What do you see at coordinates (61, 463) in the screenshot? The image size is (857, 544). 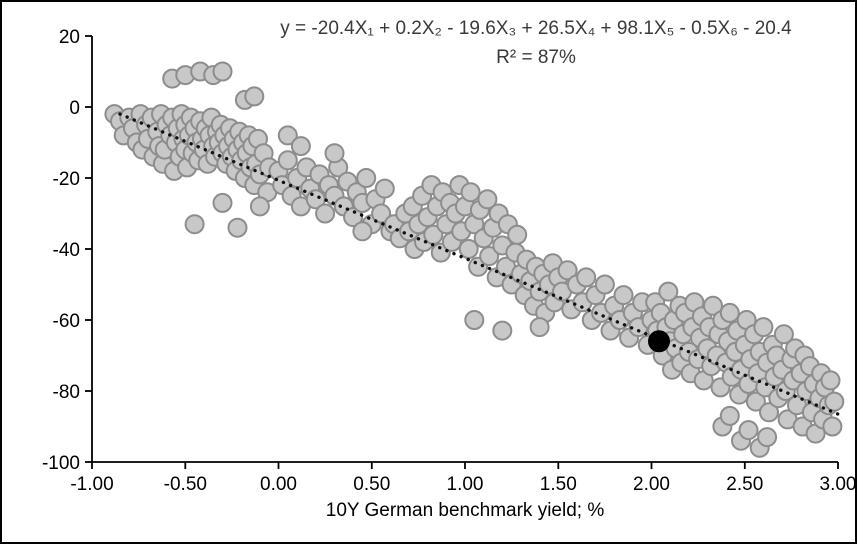 I see `y-tick-label: -100` at bounding box center [61, 463].